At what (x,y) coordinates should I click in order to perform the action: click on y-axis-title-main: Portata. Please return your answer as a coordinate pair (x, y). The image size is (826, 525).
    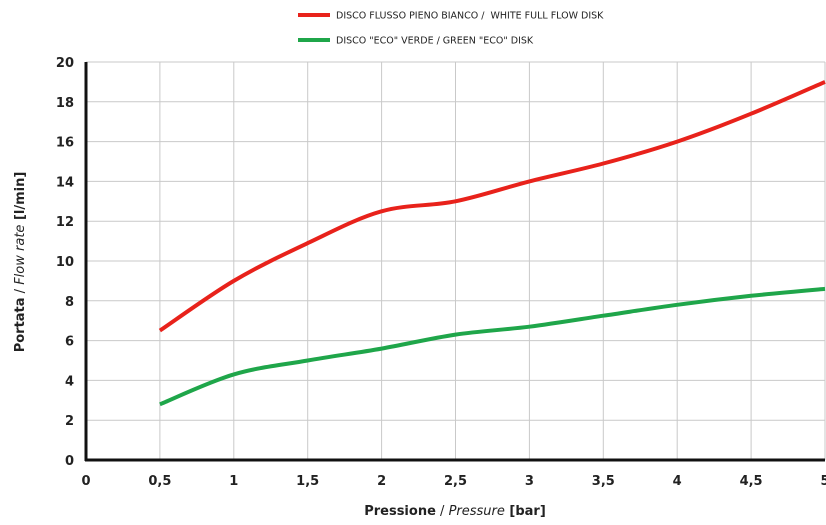
    Looking at the image, I should click on (20, 324).